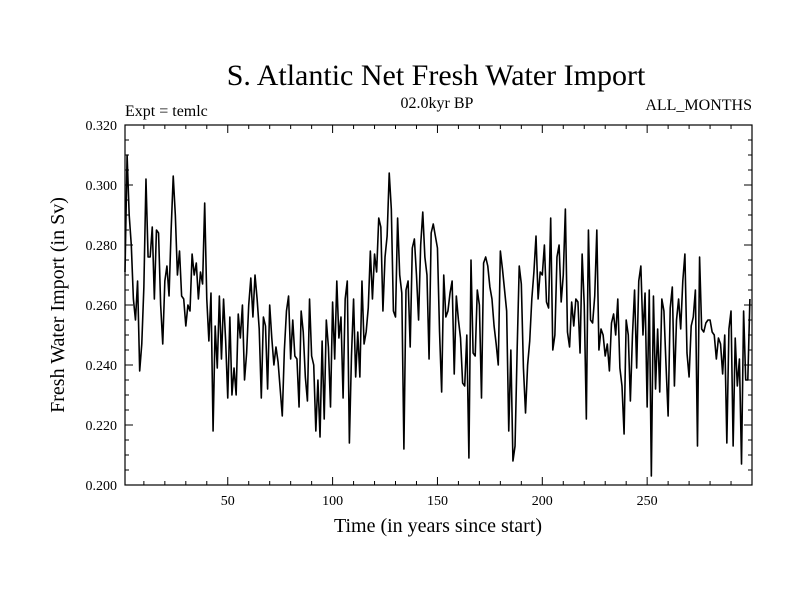  What do you see at coordinates (102, 486) in the screenshot?
I see `y-tick-label: 0.200` at bounding box center [102, 486].